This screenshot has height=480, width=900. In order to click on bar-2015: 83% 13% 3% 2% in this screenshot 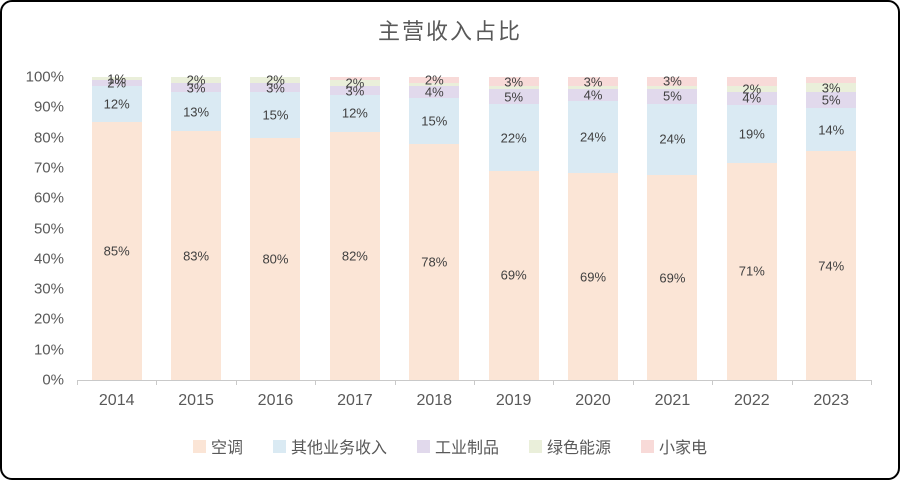, I will do `click(196, 227)`.